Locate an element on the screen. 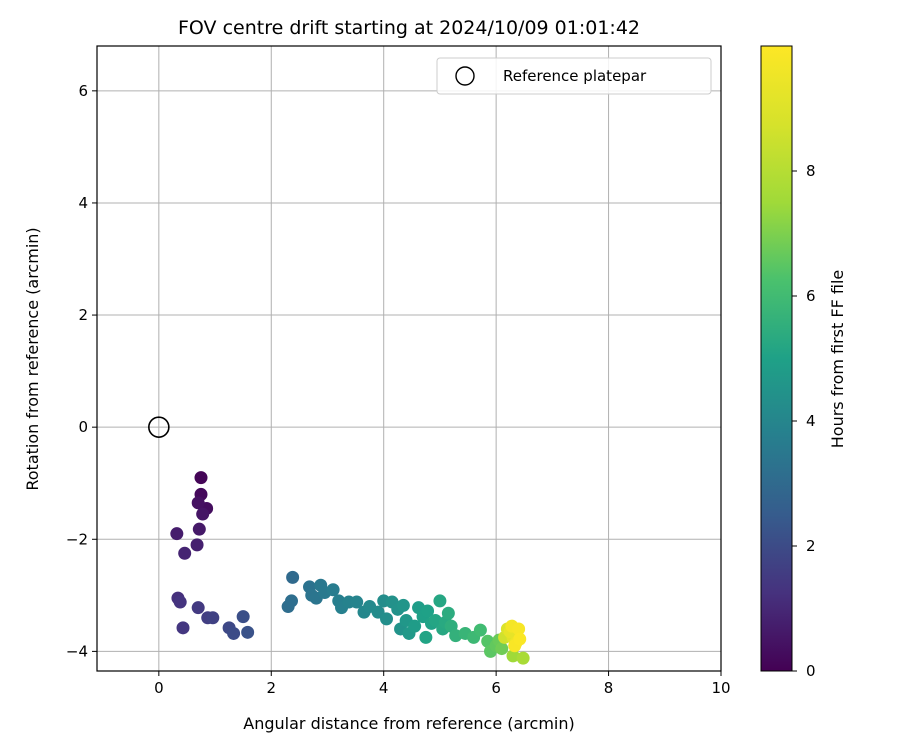 The height and width of the screenshot is (750, 900). colorbar-label: Hours from first FF file is located at coordinates (837, 359).